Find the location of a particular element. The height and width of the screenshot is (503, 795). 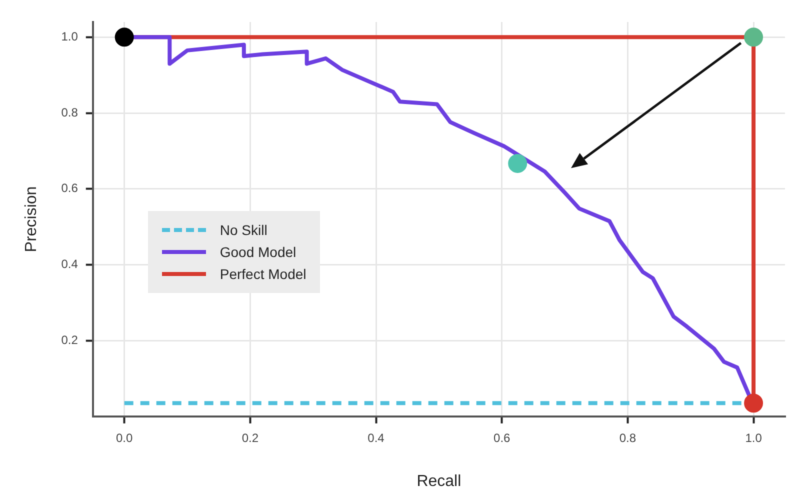

legend-label: Perfect Model is located at coordinates (263, 274).